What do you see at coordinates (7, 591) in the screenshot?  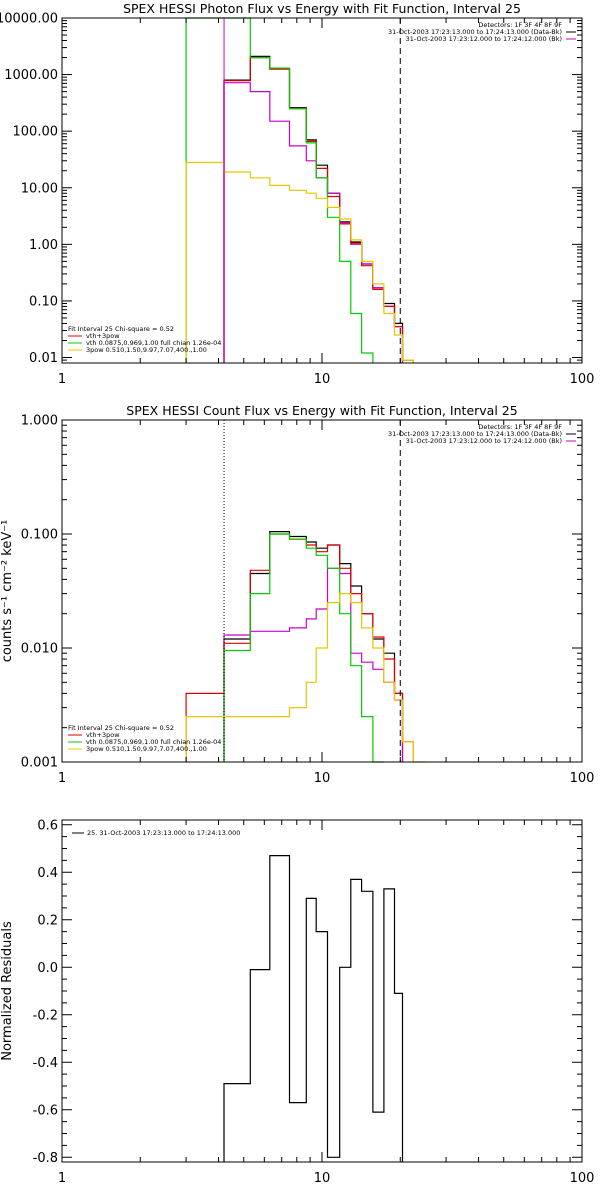 I see `y-axis-label: counts s⁻¹ cm⁻² keV⁻¹` at bounding box center [7, 591].